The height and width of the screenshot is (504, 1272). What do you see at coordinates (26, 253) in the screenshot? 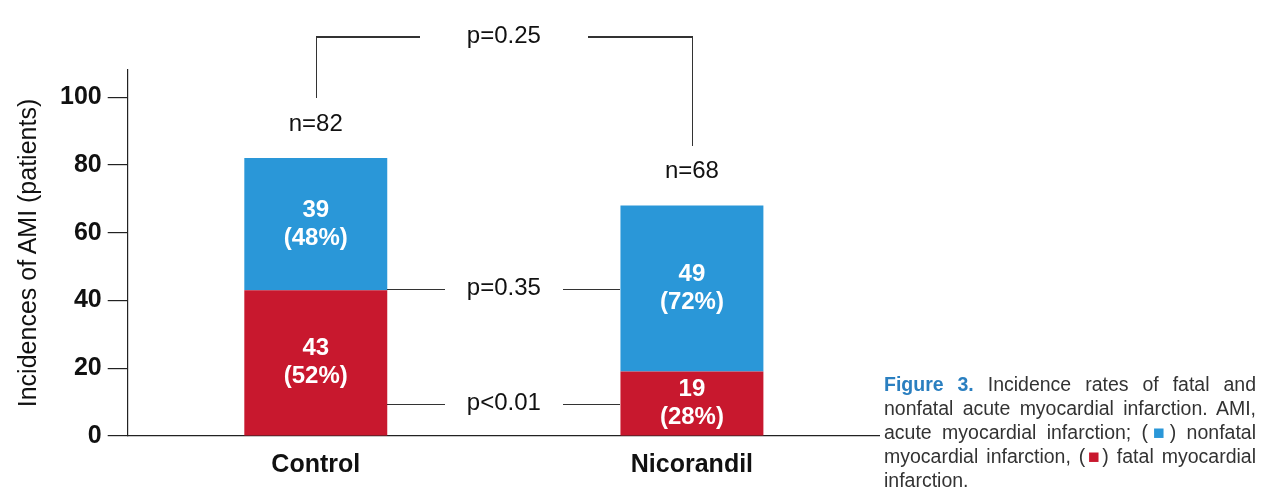
I see `y-axis-title: Incidences of AMI (patients)` at bounding box center [26, 253].